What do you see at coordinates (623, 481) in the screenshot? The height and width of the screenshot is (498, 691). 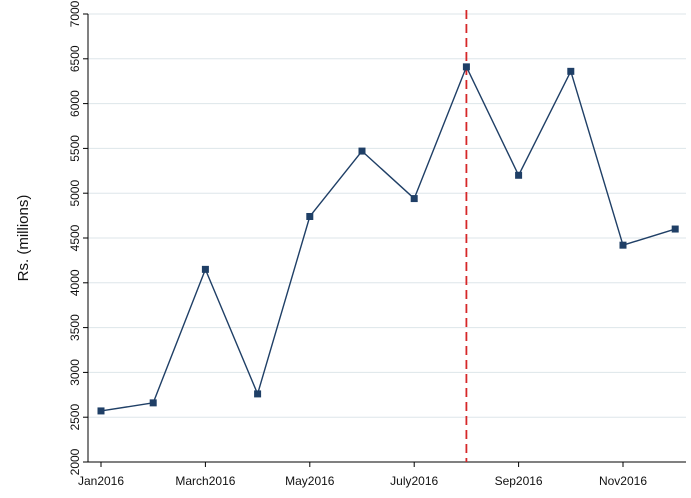 I see `x-tick-label: Nov2016` at bounding box center [623, 481].